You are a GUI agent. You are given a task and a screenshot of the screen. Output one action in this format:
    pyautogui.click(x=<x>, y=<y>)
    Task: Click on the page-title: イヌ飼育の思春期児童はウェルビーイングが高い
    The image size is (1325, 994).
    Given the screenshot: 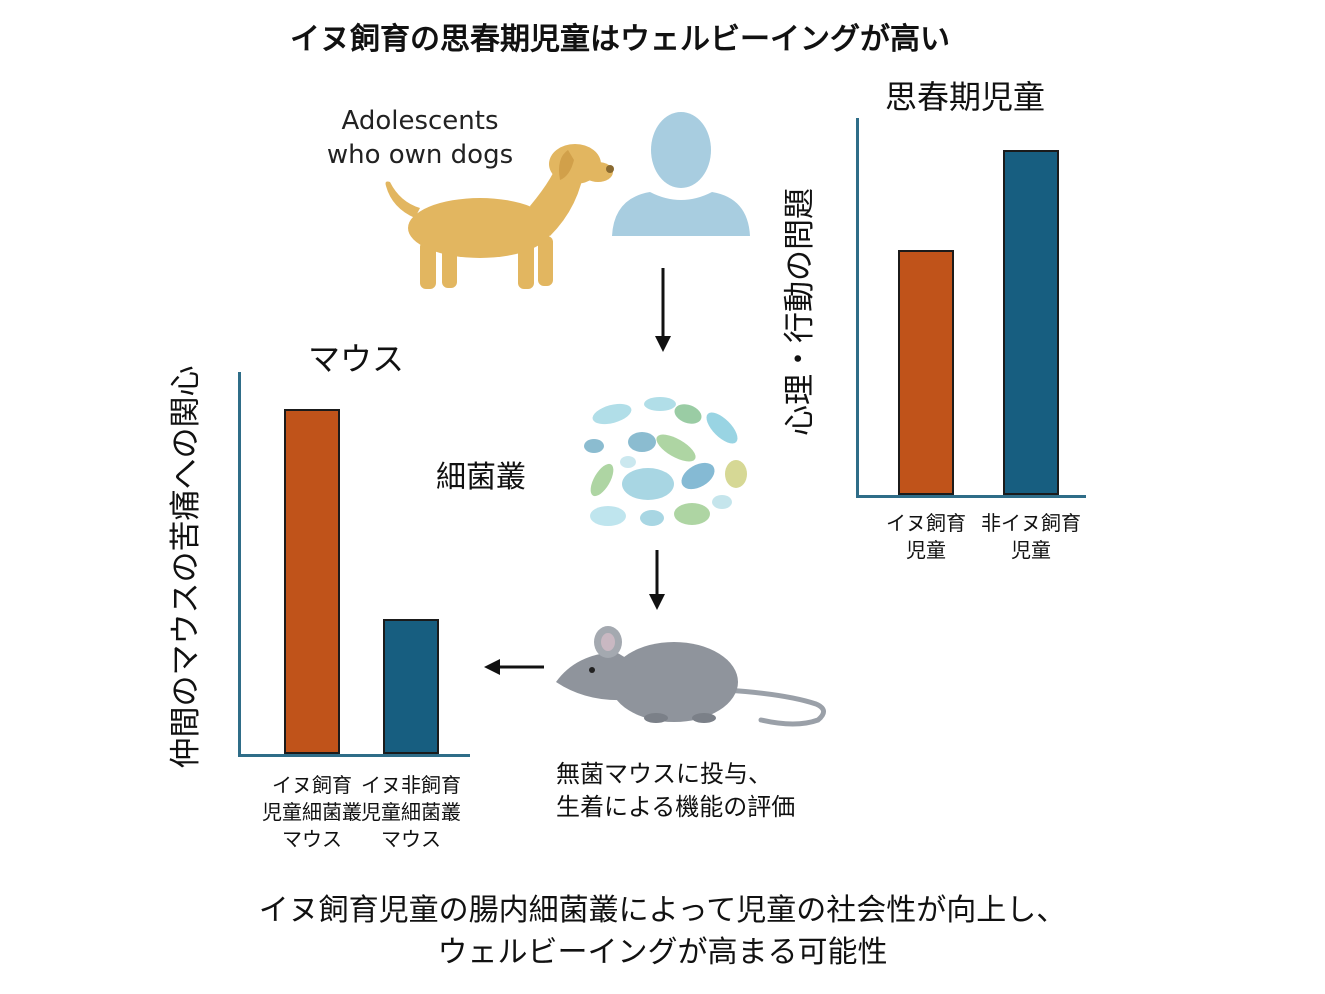 What is the action you would take?
    pyautogui.click(x=620, y=39)
    